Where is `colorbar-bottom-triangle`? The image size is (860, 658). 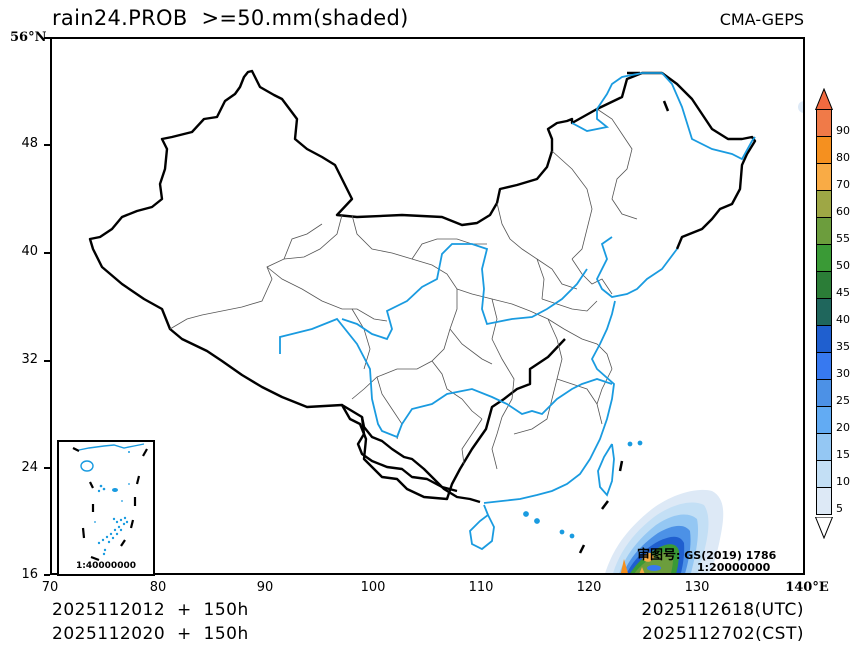
colorbar-bottom-triangle is located at coordinates (824, 528).